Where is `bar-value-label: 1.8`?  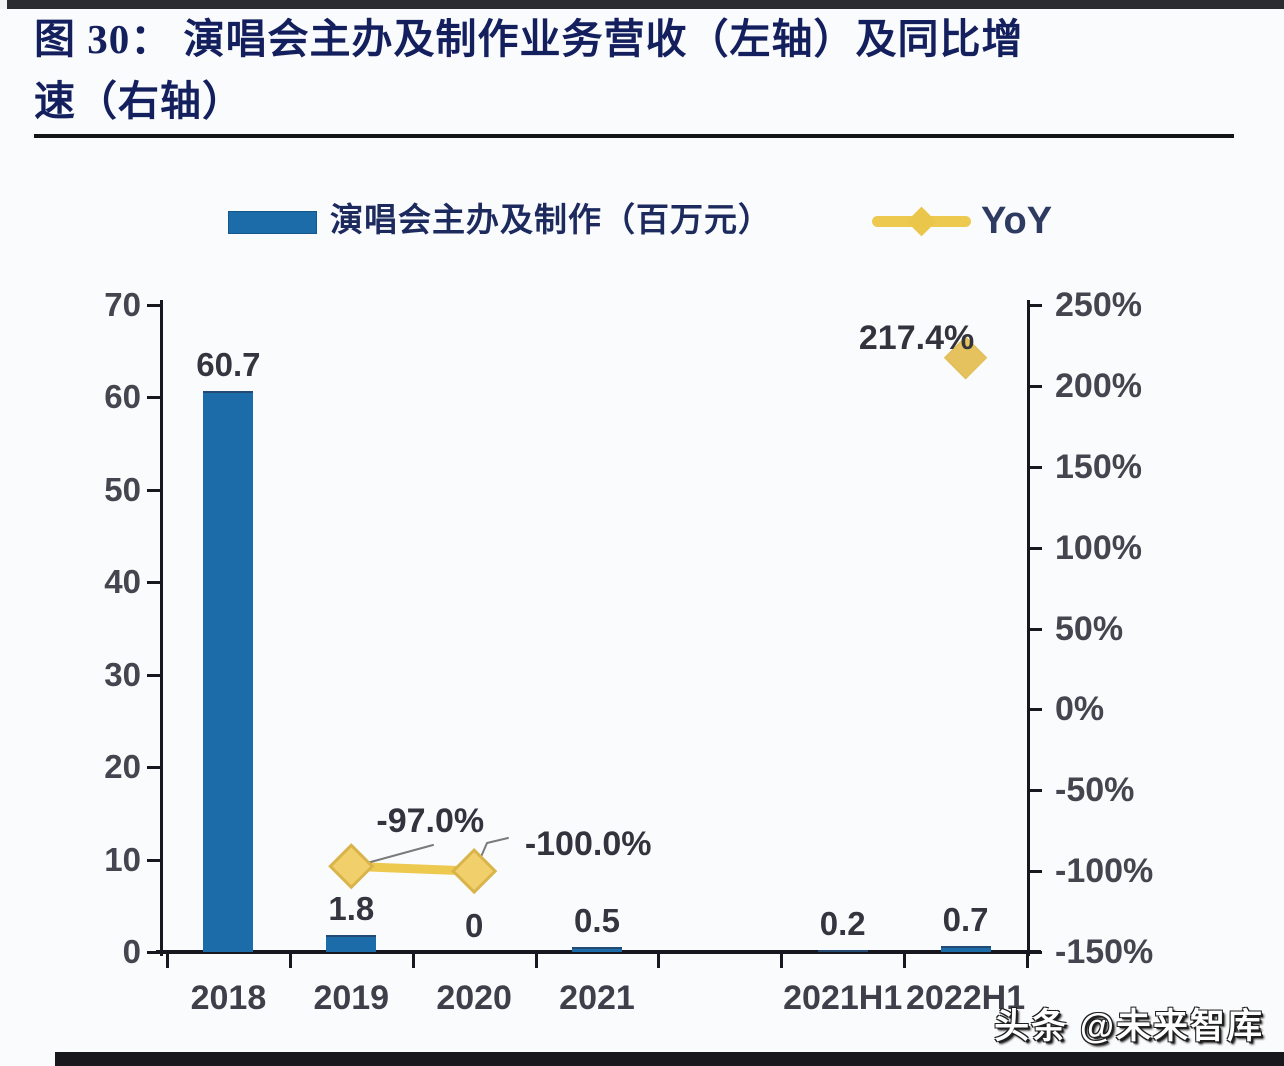
bar-value-label: 1.8 is located at coordinates (351, 909).